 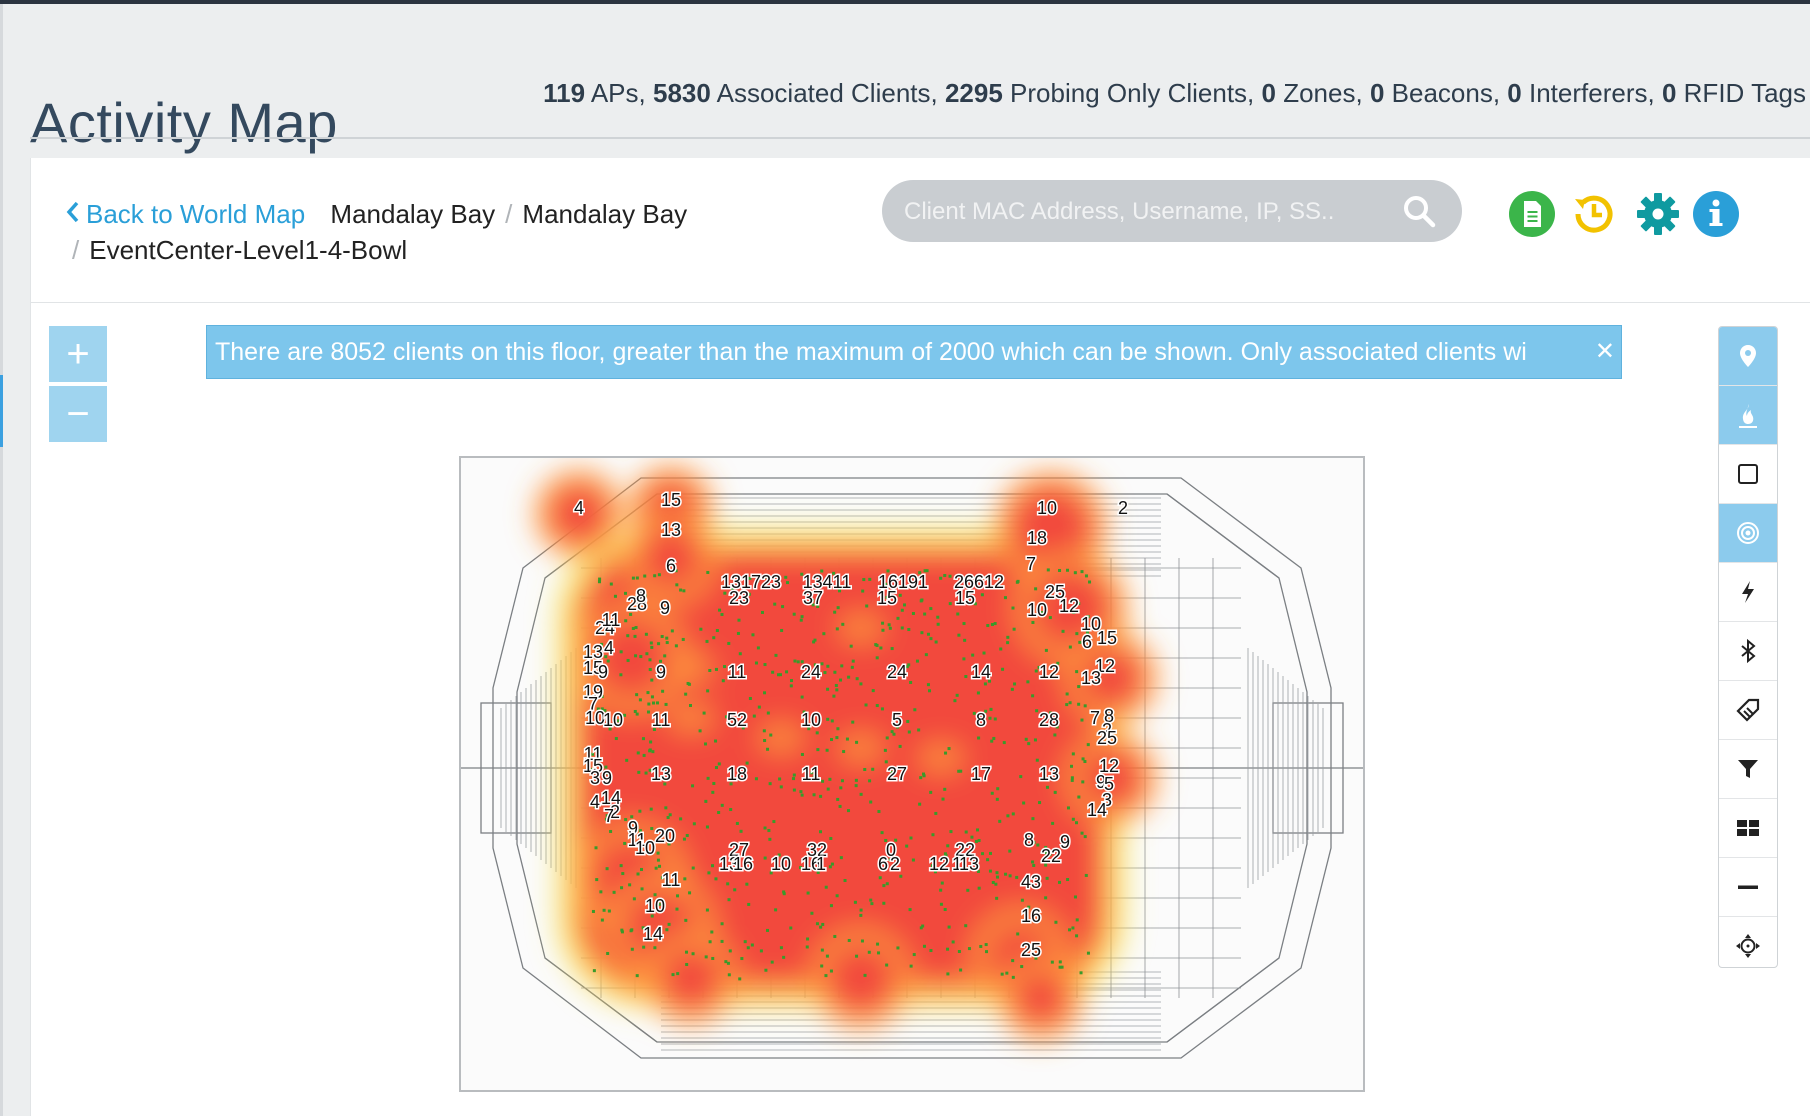 I want to click on report-icon, so click(x=1532, y=214).